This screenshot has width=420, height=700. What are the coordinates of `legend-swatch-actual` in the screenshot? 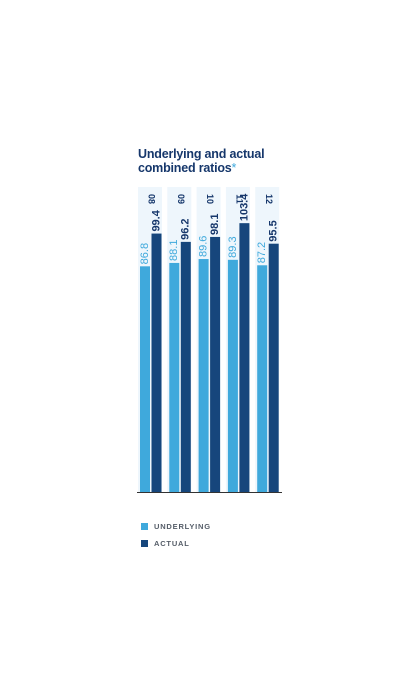 It's located at (144, 543).